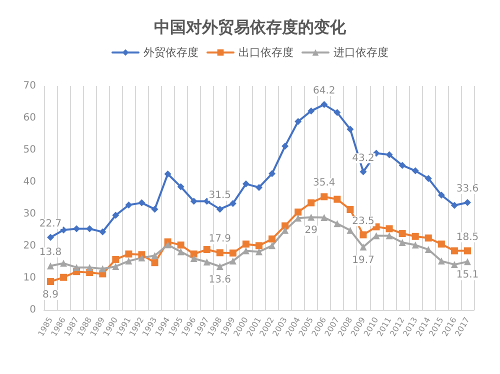  What do you see at coordinates (171, 52) in the screenshot?
I see `legend-label: 外贸依存度` at bounding box center [171, 52].